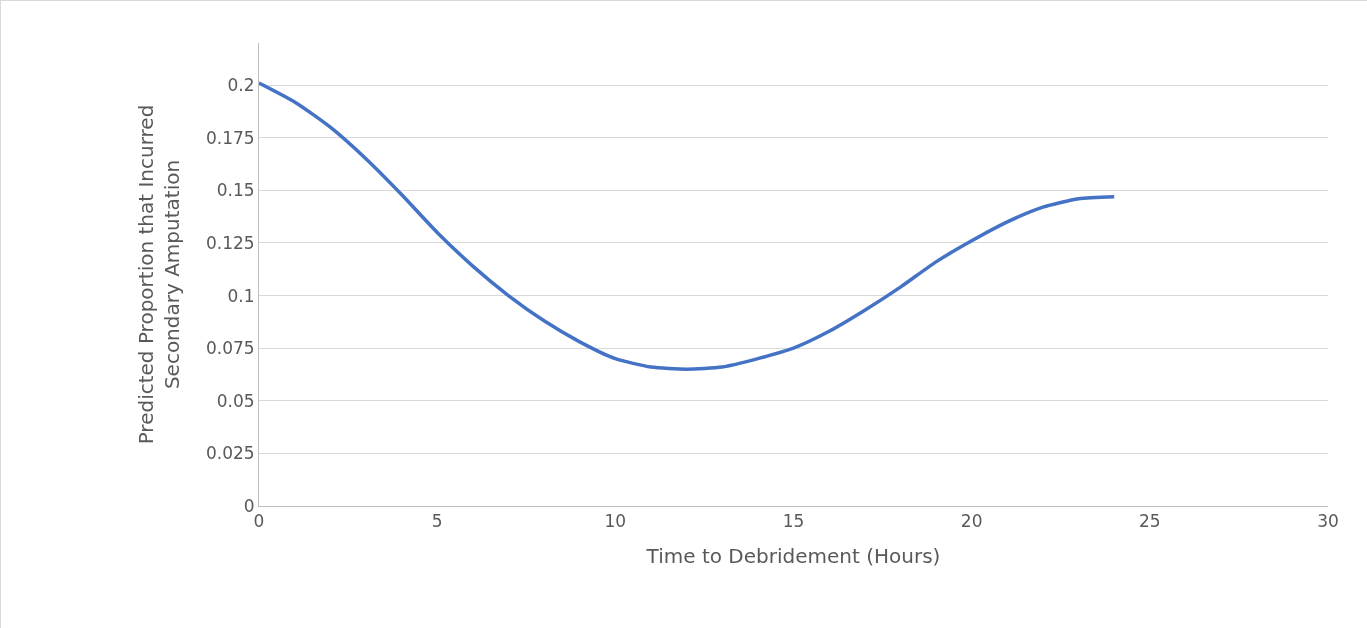 The image size is (1367, 628). Describe the element at coordinates (1150, 521) in the screenshot. I see `x-tick-label: 25` at that location.